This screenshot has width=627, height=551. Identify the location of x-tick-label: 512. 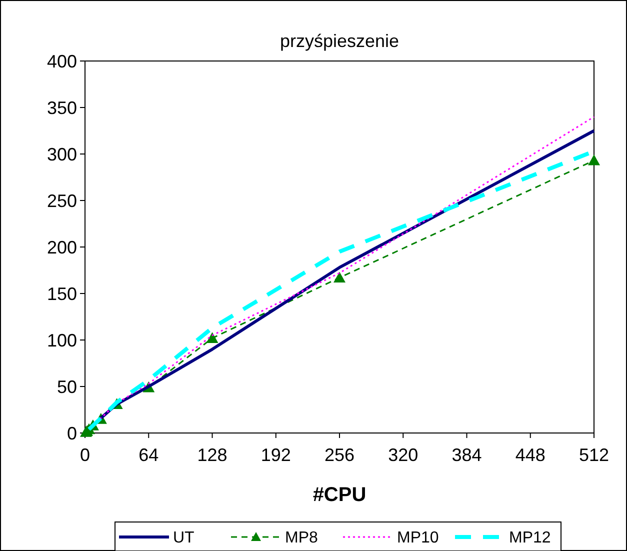
(594, 455).